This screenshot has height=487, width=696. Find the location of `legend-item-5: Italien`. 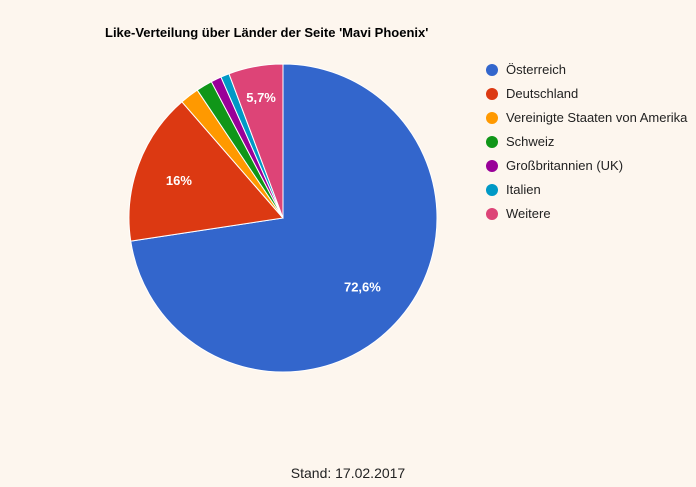

legend-item-5: Italien is located at coordinates (588, 189).